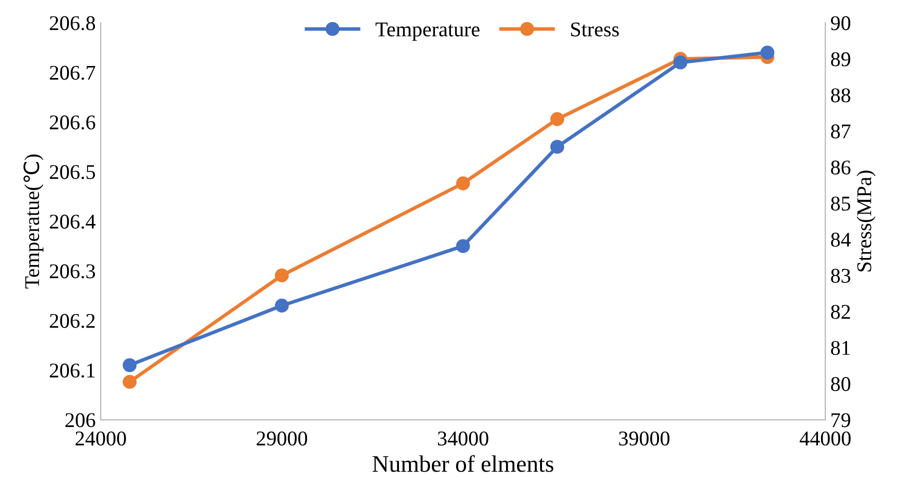  Describe the element at coordinates (72, 371) in the screenshot. I see `y-tick-label: 206.1` at that location.